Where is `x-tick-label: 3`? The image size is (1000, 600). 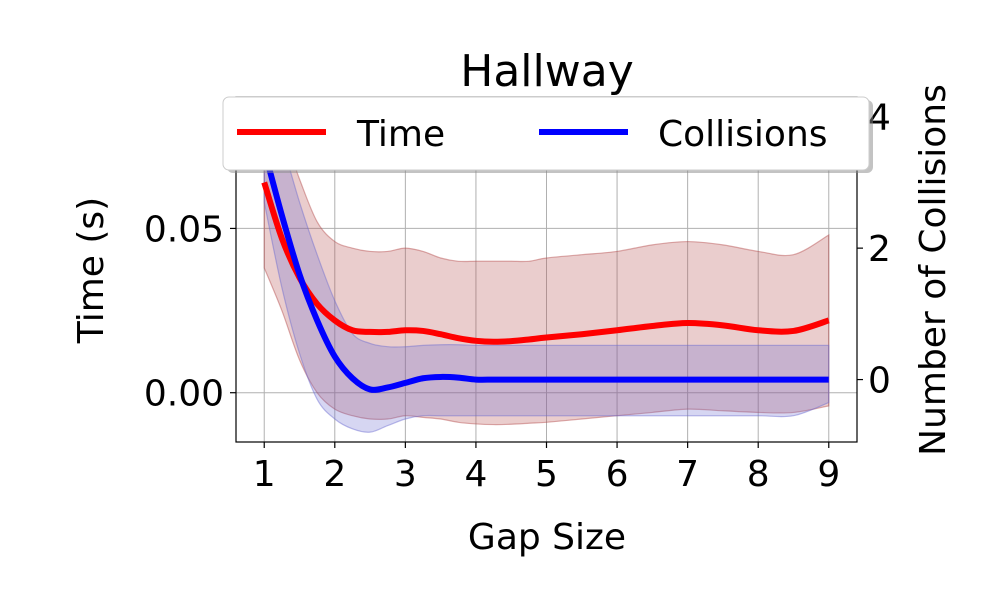
x-tick-label: 3 is located at coordinates (405, 474).